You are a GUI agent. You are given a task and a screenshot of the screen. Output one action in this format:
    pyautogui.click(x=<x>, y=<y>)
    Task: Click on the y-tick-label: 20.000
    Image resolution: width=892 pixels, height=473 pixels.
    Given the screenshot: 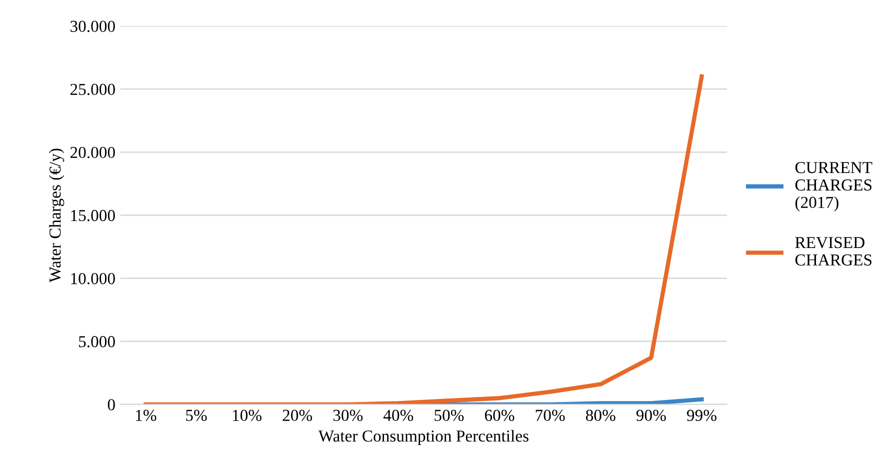 What is the action you would take?
    pyautogui.click(x=92, y=152)
    